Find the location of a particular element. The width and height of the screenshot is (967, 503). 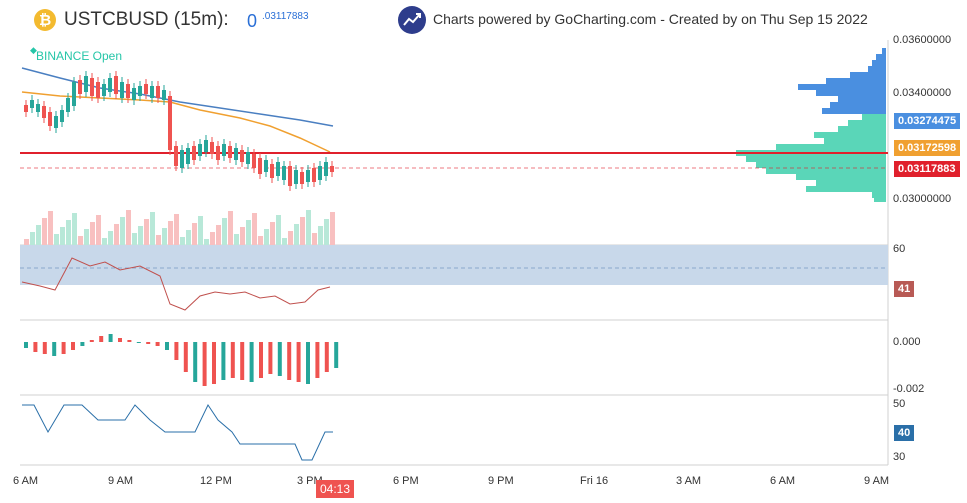

time-label: 9 AM is located at coordinates (121, 481).